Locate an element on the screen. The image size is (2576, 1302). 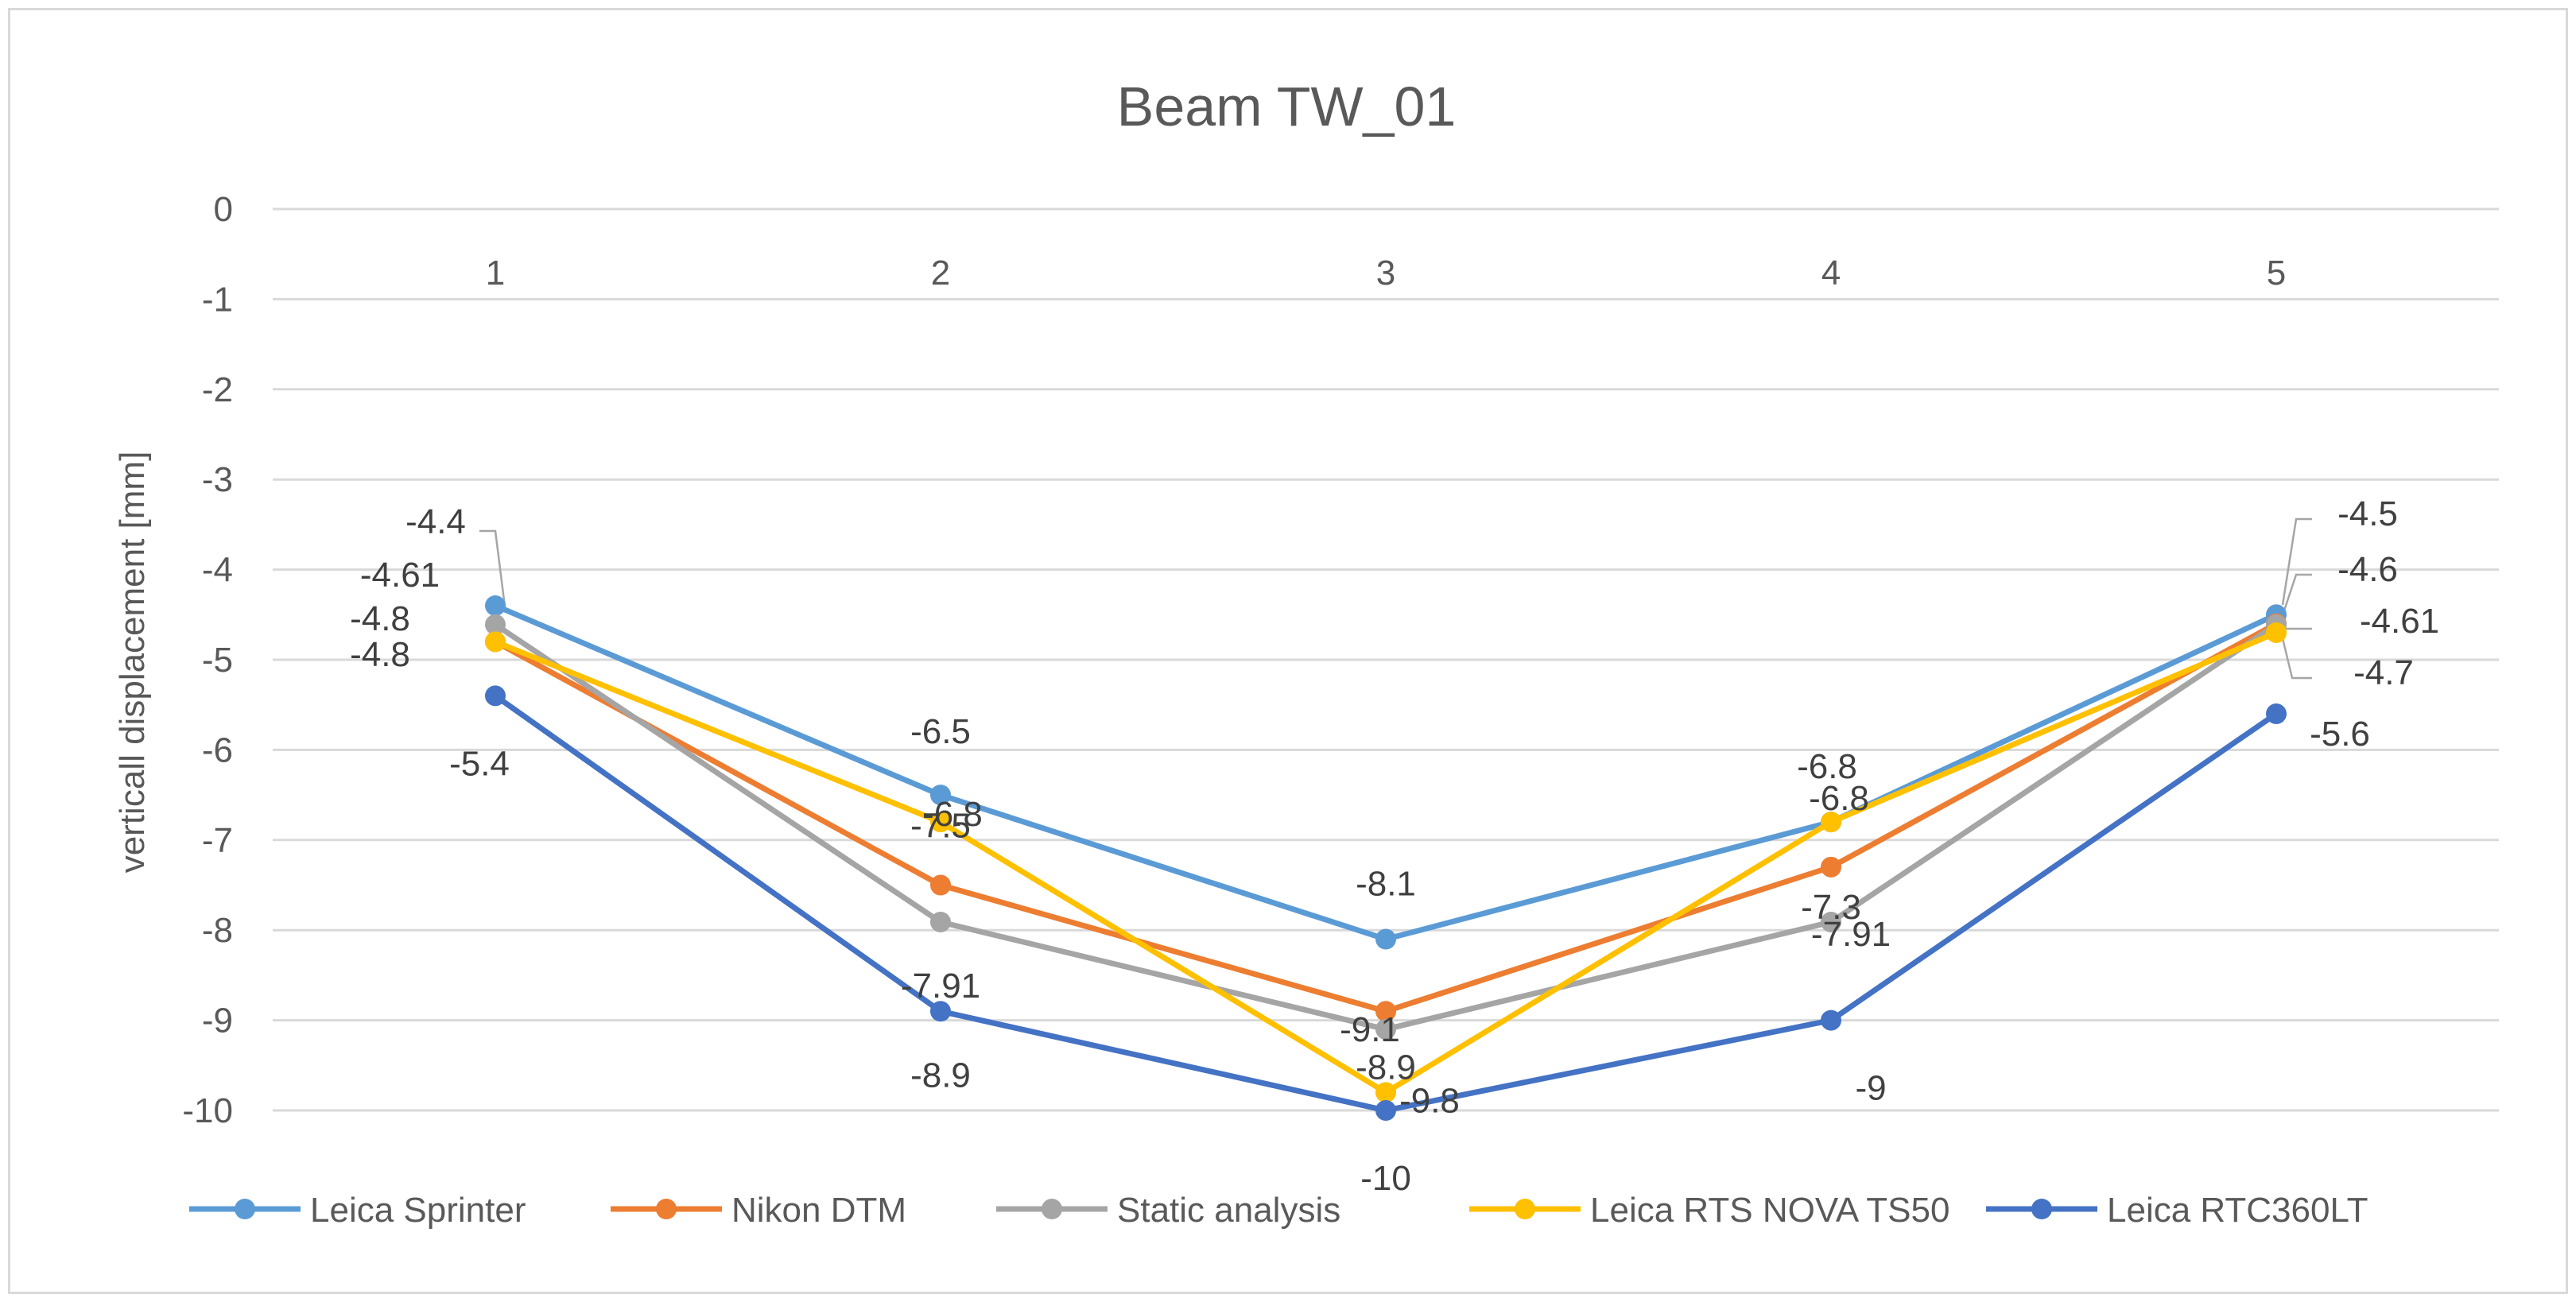
data-label: -7.3 is located at coordinates (1831, 907).